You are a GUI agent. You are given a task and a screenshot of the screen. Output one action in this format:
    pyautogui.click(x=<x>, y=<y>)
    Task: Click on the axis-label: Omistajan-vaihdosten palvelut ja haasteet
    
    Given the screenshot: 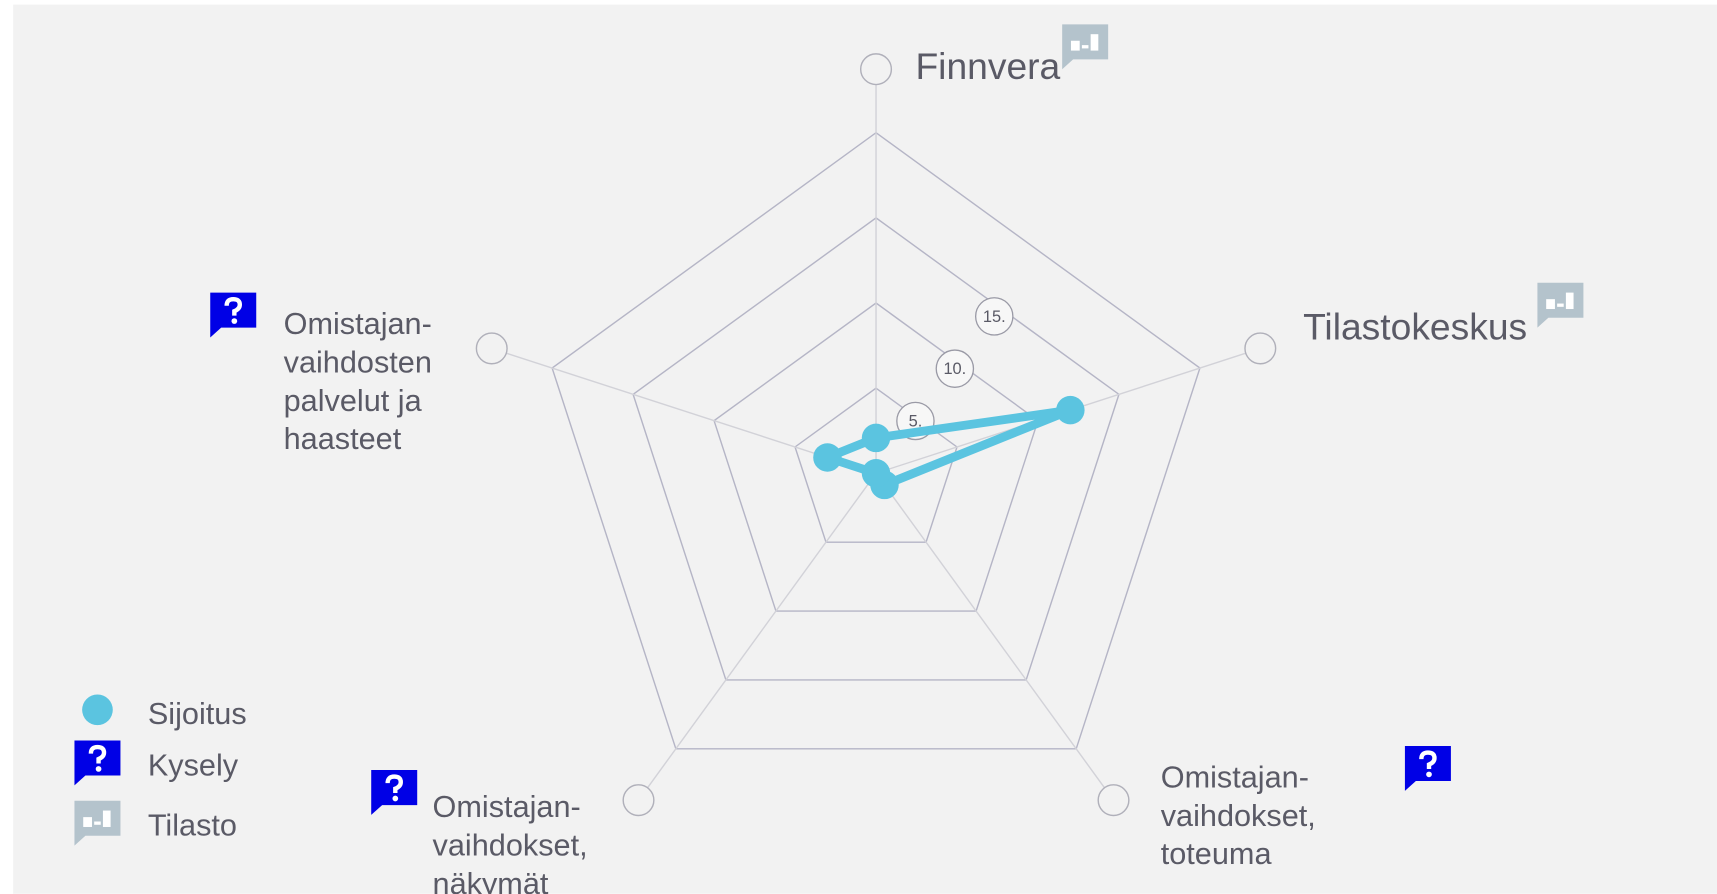 What is the action you would take?
    pyautogui.click(x=358, y=381)
    